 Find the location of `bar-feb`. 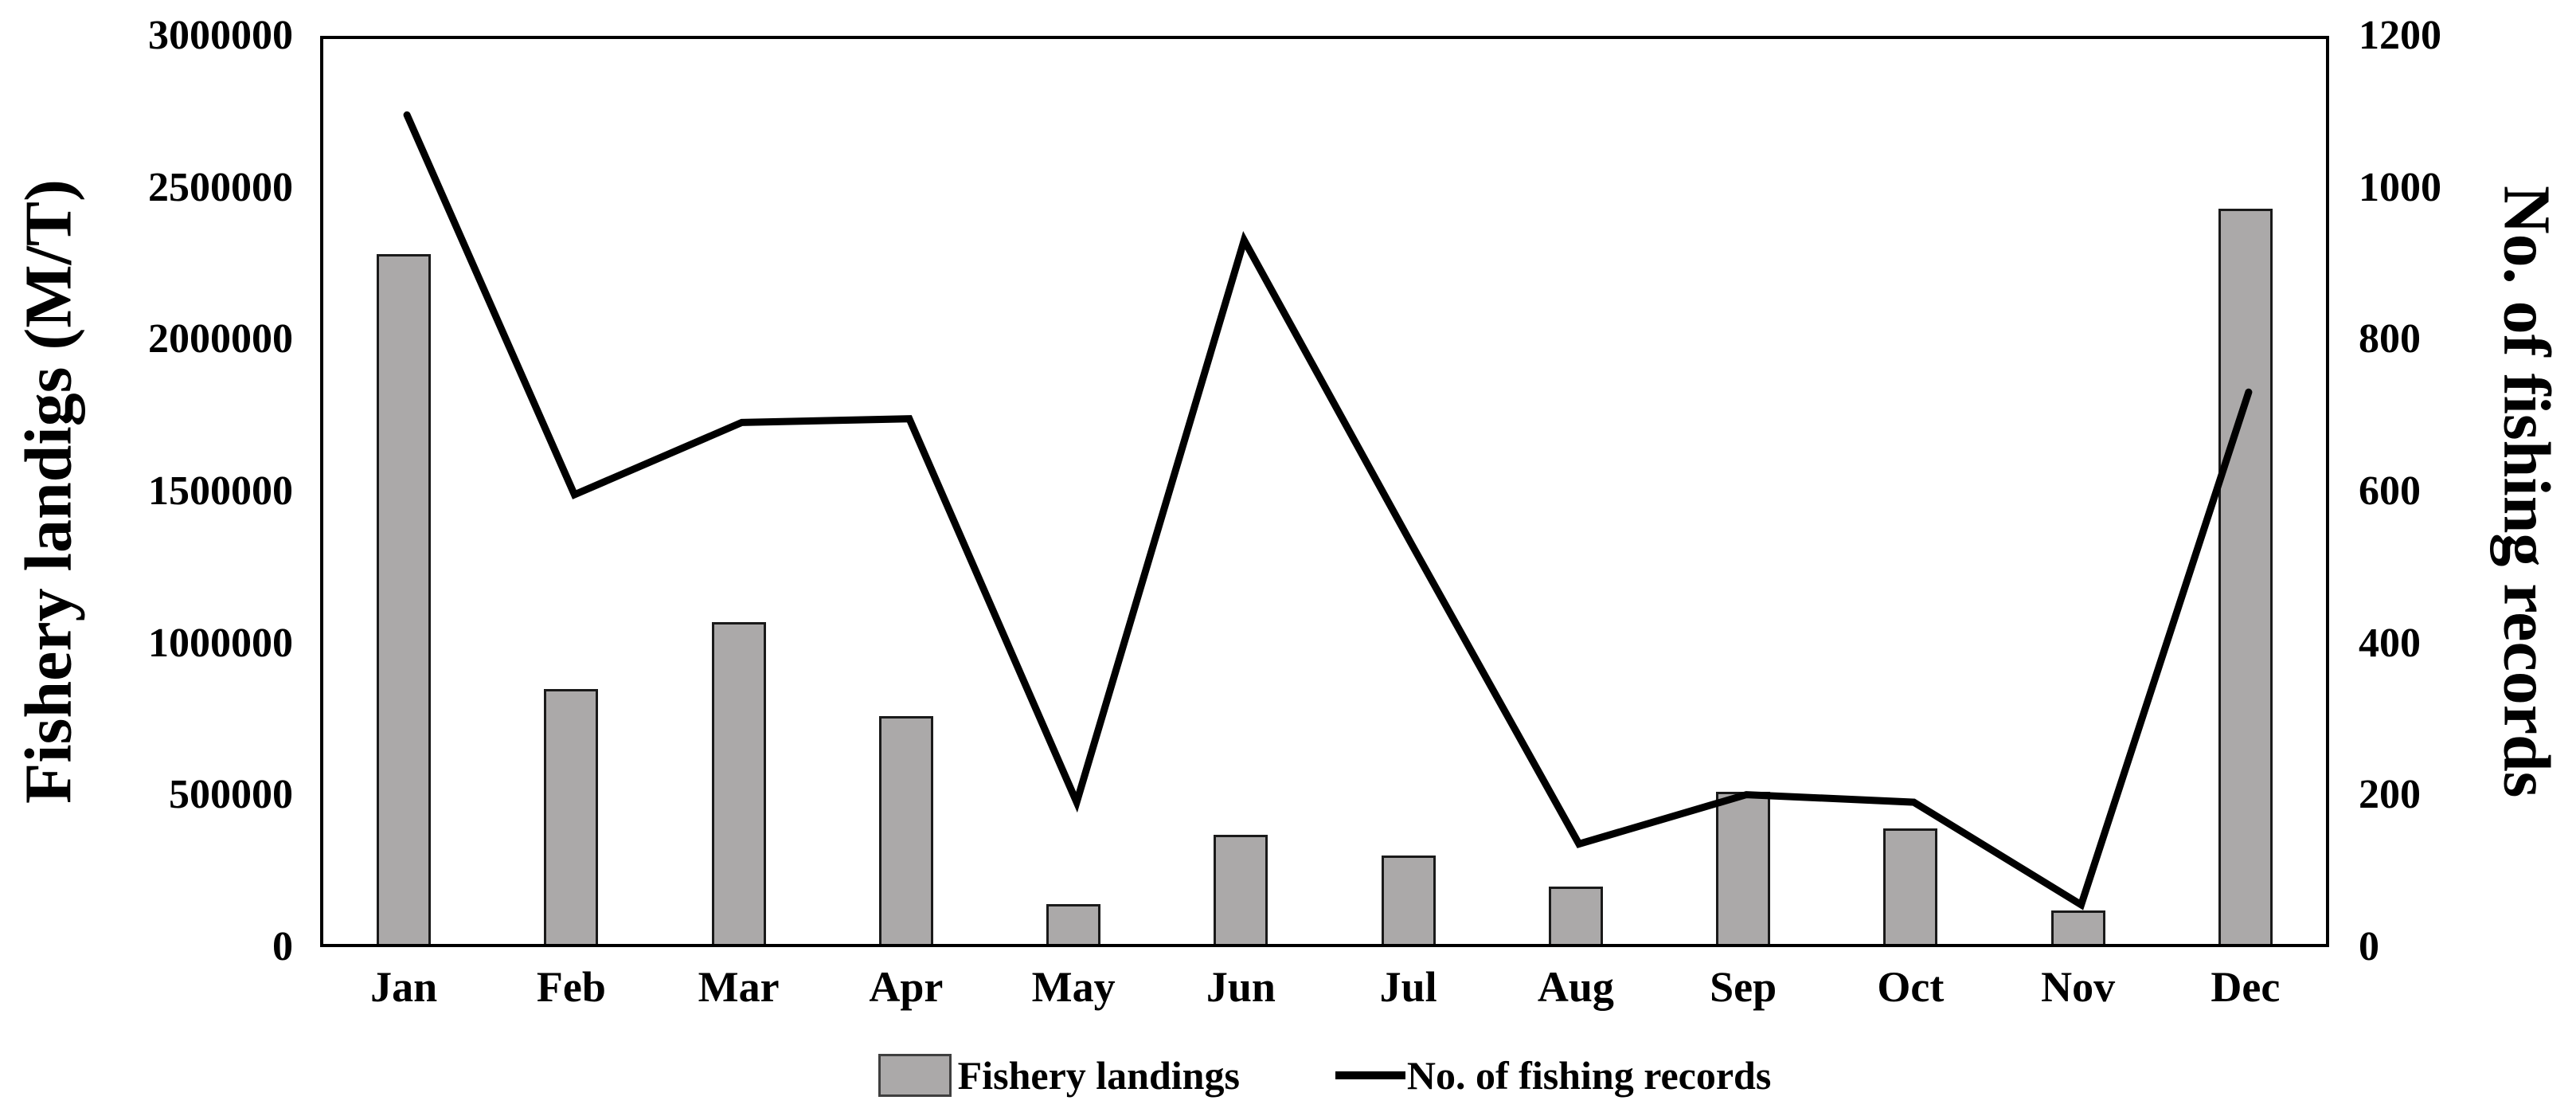

bar-feb is located at coordinates (571, 816).